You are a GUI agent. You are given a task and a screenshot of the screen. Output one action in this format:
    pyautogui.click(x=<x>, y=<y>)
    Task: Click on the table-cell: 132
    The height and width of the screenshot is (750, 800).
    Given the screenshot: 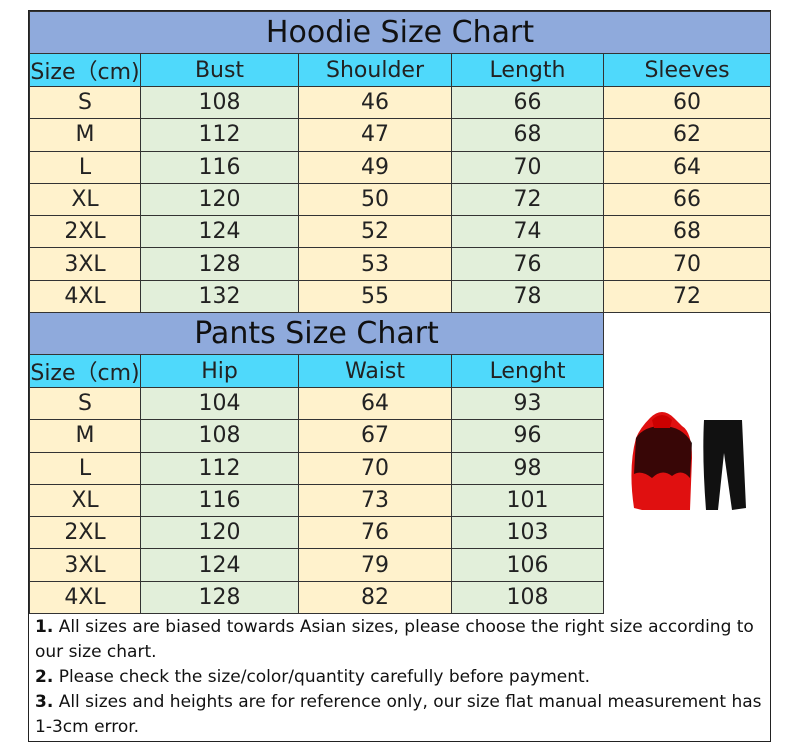 What is the action you would take?
    pyautogui.click(x=219, y=296)
    